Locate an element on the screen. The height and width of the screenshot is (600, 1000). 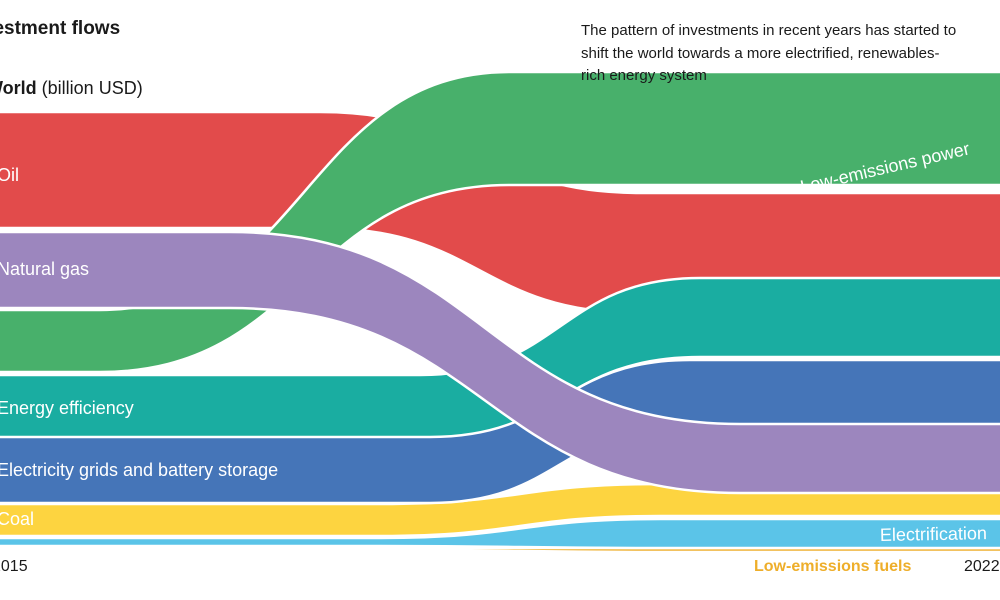
band-label-energy-efficiency: Energy efficiency is located at coordinates (67, 408).